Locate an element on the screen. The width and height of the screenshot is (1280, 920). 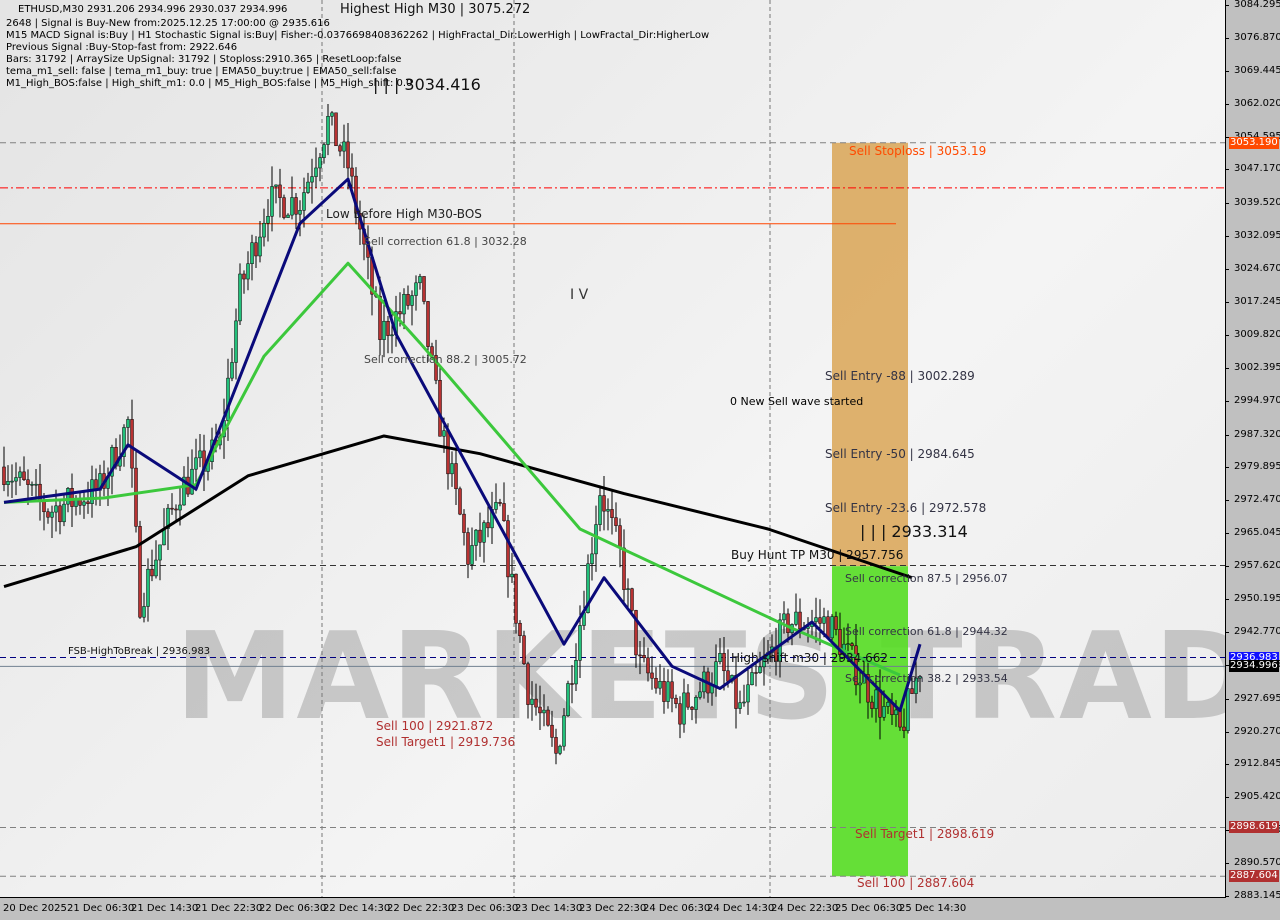
watermark: MARKETS TRADE is located at coordinates (700, 677).